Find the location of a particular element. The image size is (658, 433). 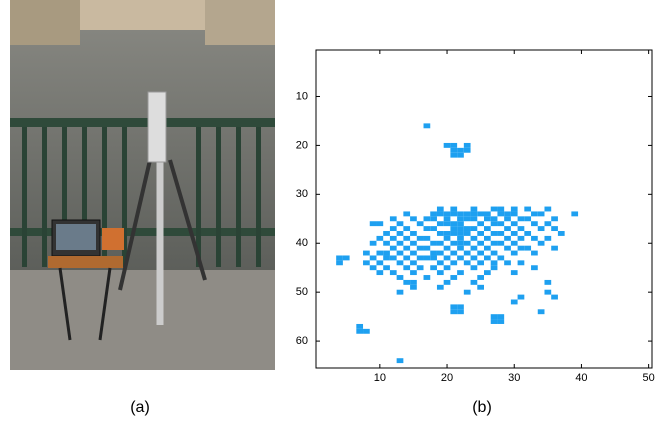

x-tick-label: 30 is located at coordinates (514, 378).